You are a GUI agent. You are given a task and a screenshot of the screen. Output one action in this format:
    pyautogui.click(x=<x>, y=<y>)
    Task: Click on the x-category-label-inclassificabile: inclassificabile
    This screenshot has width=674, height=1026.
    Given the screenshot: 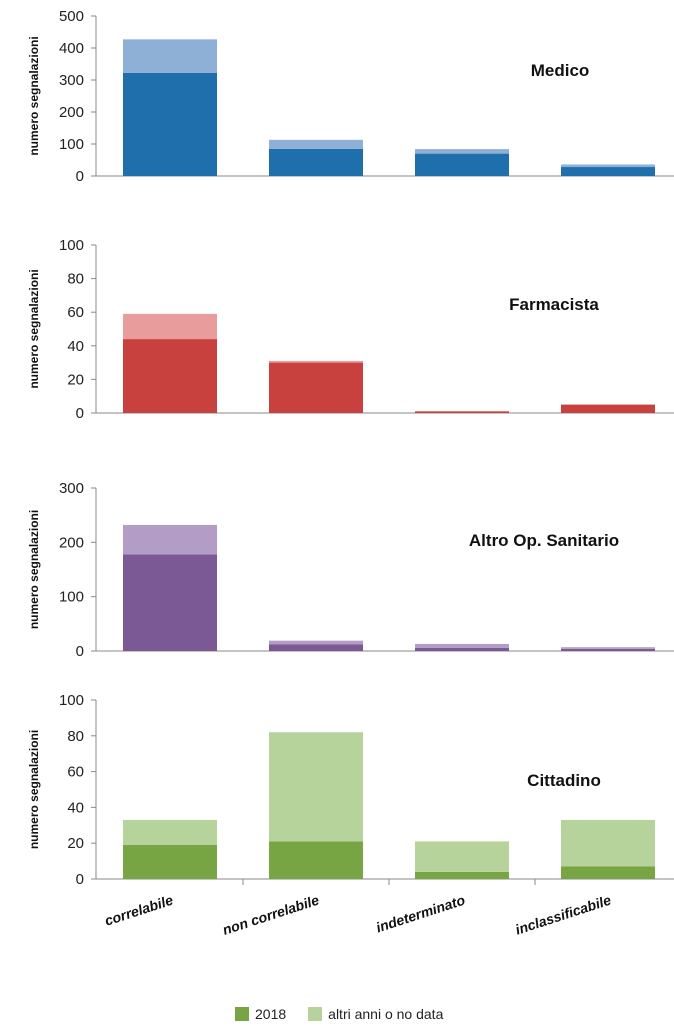 What is the action you would take?
    pyautogui.click(x=563, y=915)
    